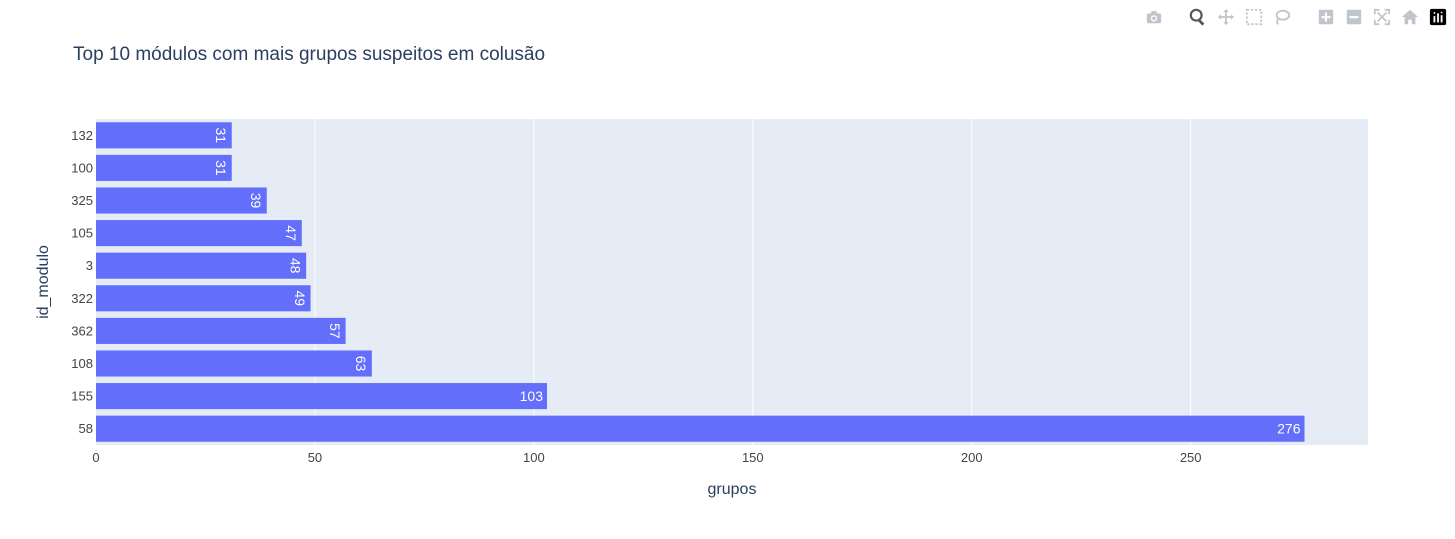 The image size is (1455, 539). I want to click on x-axis-label: grupos, so click(732, 489).